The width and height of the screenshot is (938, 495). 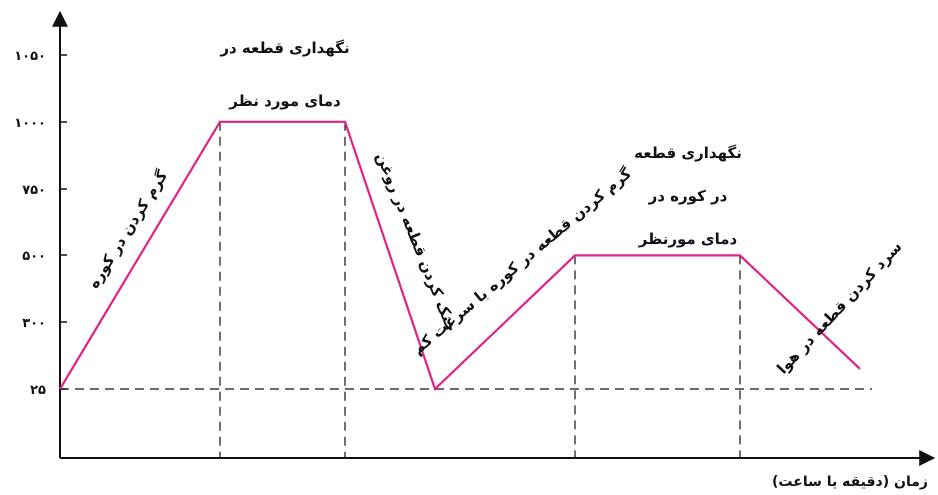 I want to click on y-tick-label: ۳۰۰, so click(x=34, y=323).